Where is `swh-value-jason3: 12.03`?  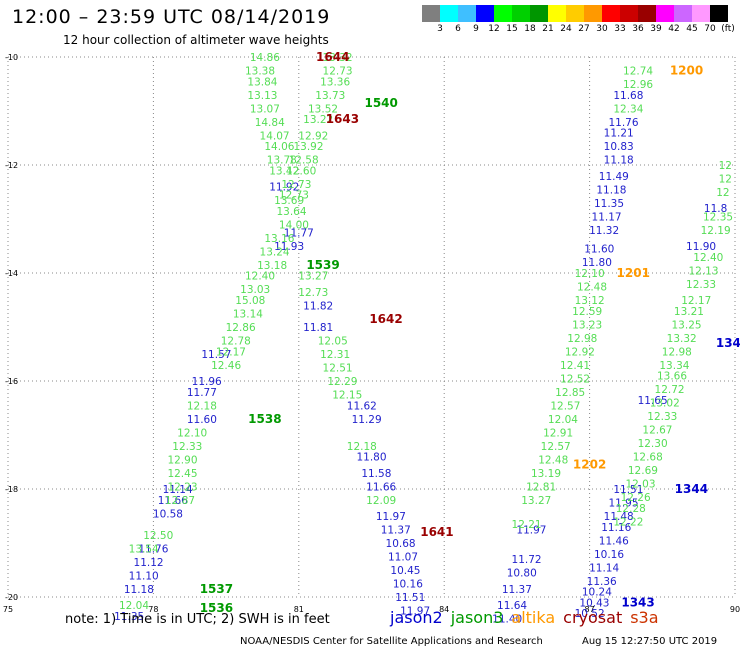 swh-value-jason3: 12.03 is located at coordinates (640, 485).